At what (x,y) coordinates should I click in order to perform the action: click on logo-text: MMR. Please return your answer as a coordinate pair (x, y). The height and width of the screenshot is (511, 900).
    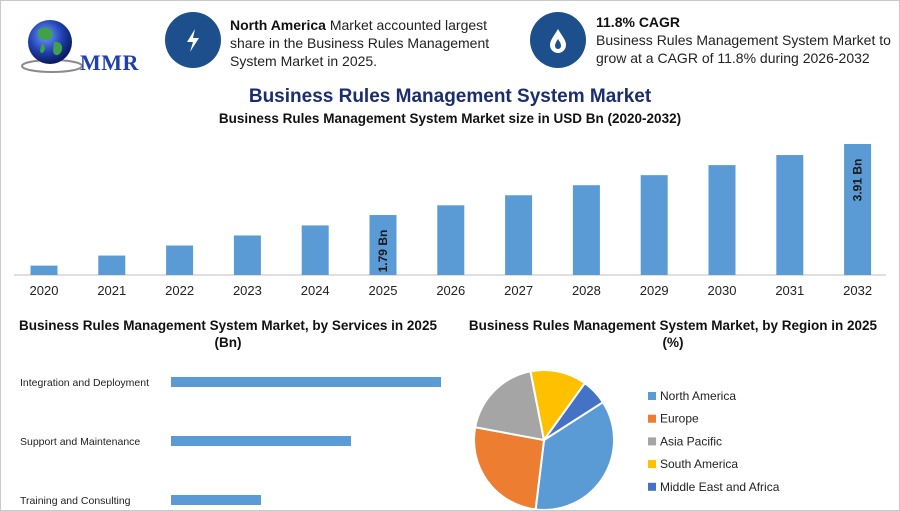
    Looking at the image, I should click on (109, 62).